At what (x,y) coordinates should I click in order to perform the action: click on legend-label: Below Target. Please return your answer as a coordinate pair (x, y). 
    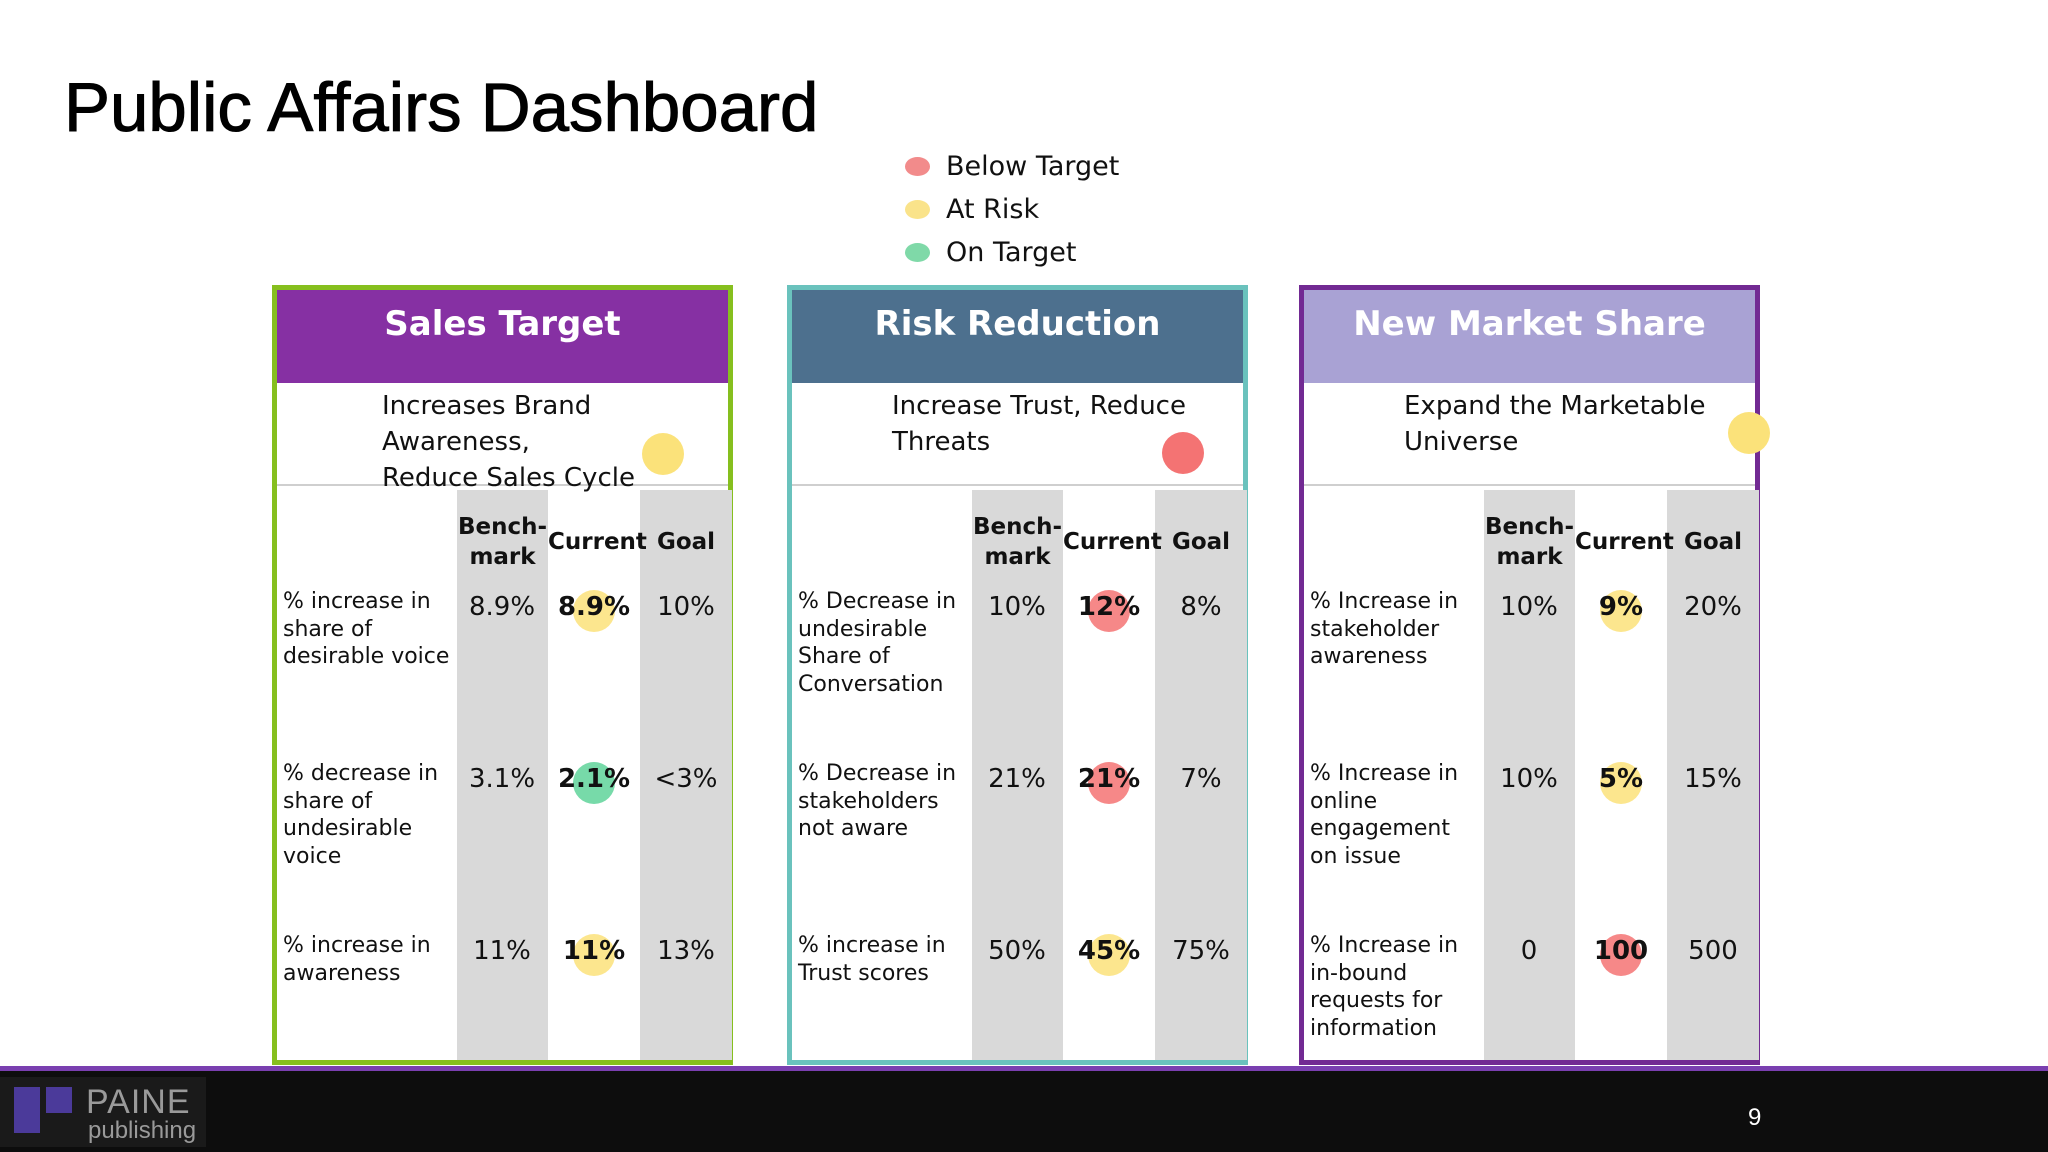
    Looking at the image, I should click on (1033, 166).